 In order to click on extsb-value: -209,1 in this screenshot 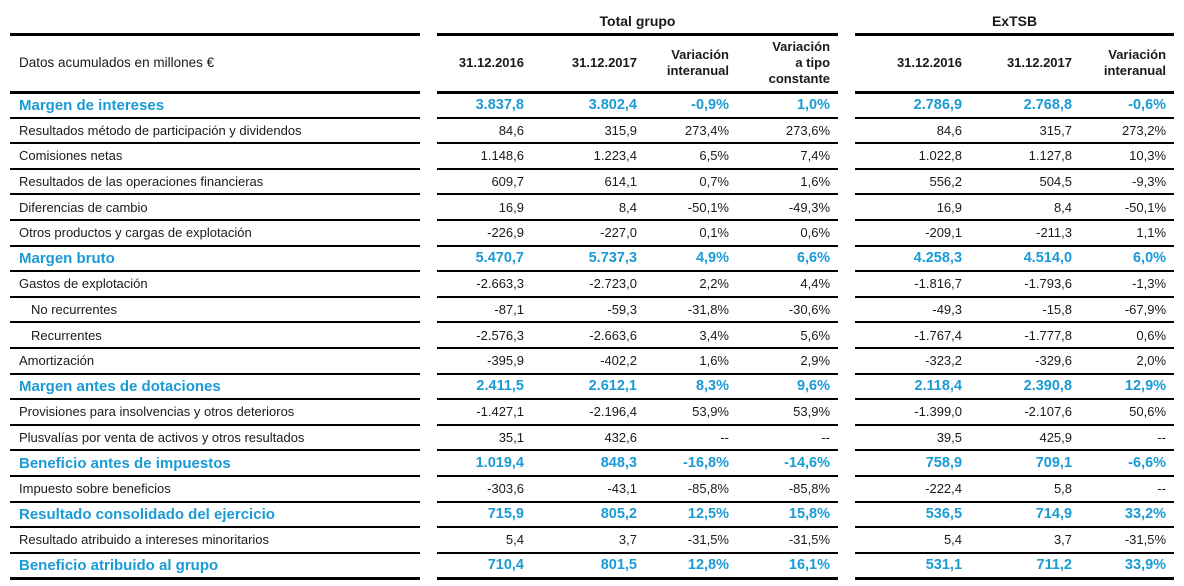, I will do `click(913, 233)`.